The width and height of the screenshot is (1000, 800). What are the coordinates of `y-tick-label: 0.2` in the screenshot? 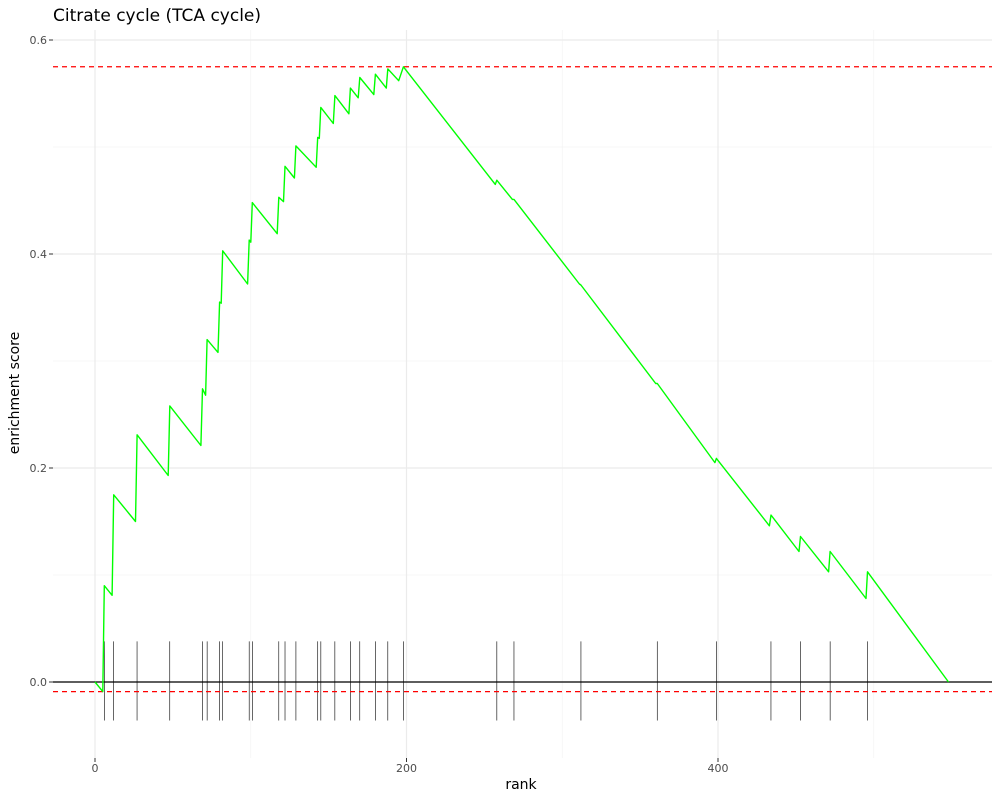 It's located at (39, 468).